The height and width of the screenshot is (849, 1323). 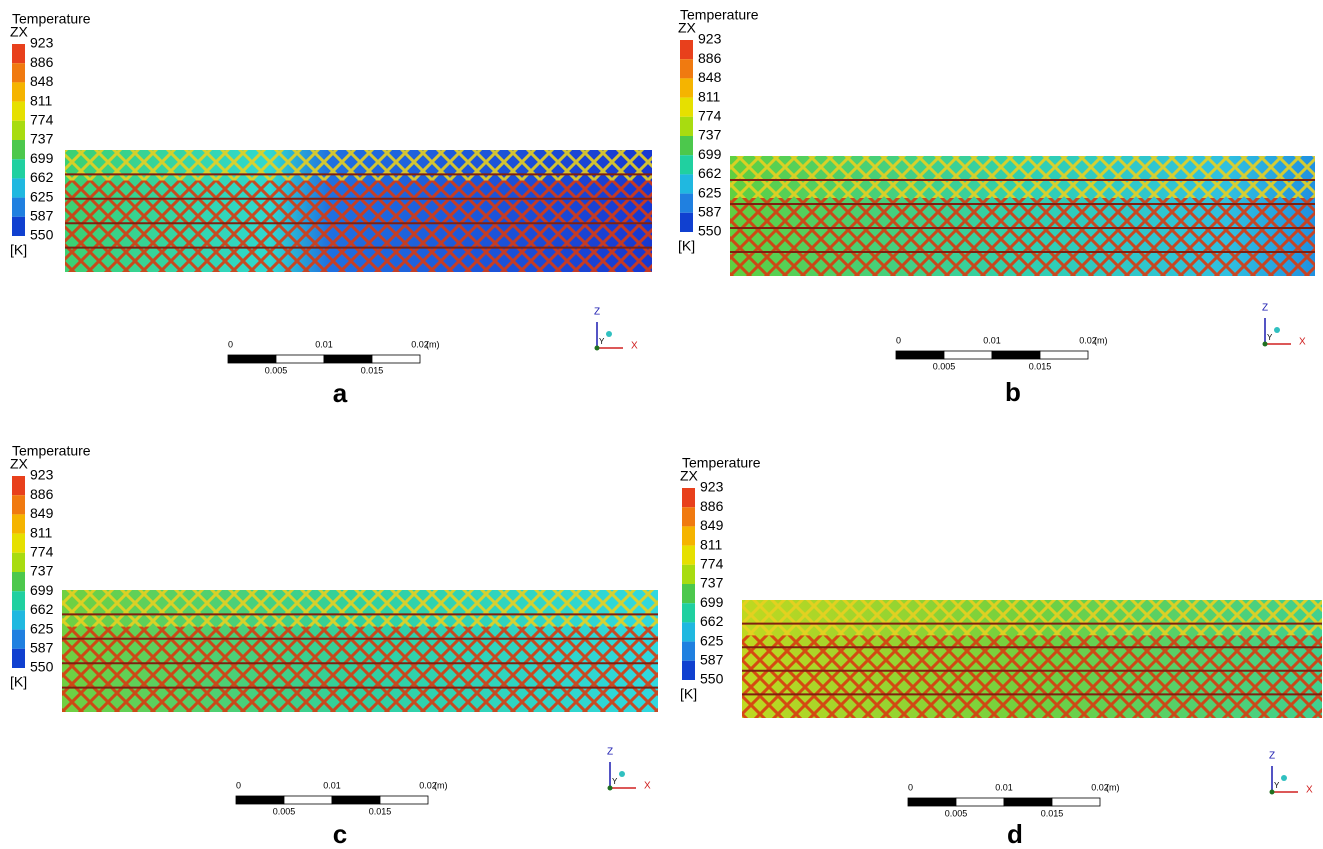 What do you see at coordinates (42, 513) in the screenshot?
I see `legend-tick: 849` at bounding box center [42, 513].